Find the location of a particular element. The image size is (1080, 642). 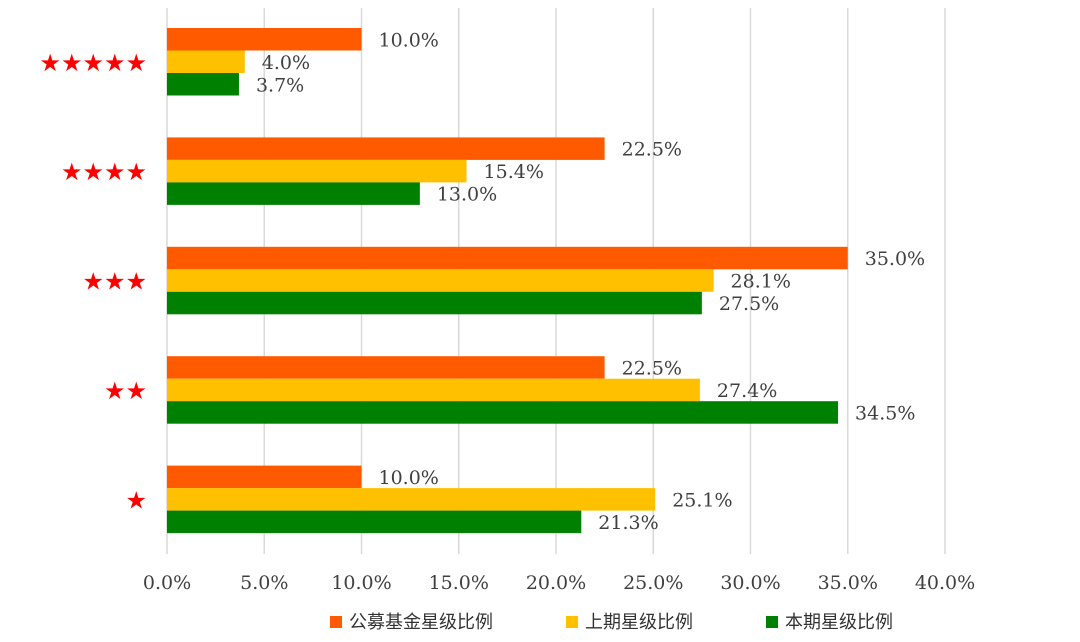

x-tick-label: 10.0% is located at coordinates (361, 583).